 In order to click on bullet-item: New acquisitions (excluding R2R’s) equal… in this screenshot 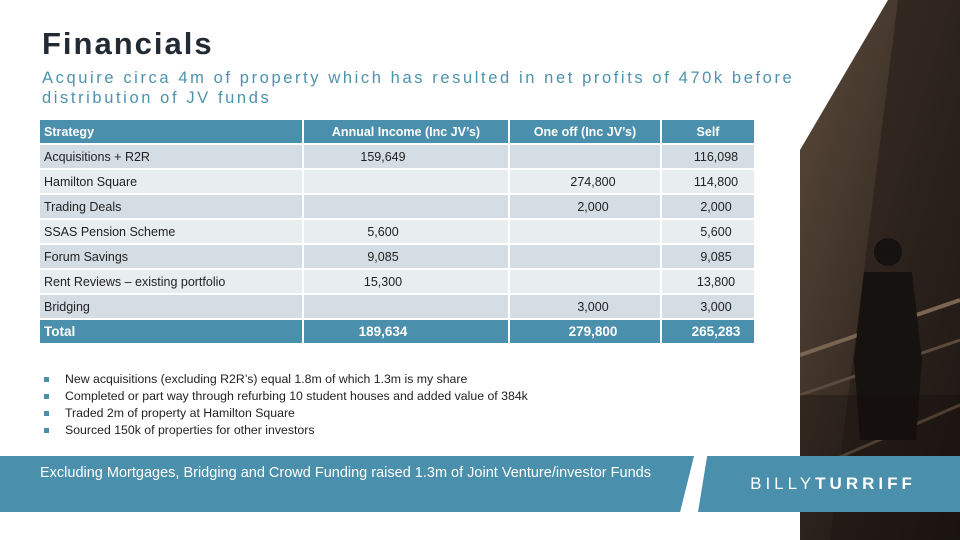, I will do `click(285, 379)`.